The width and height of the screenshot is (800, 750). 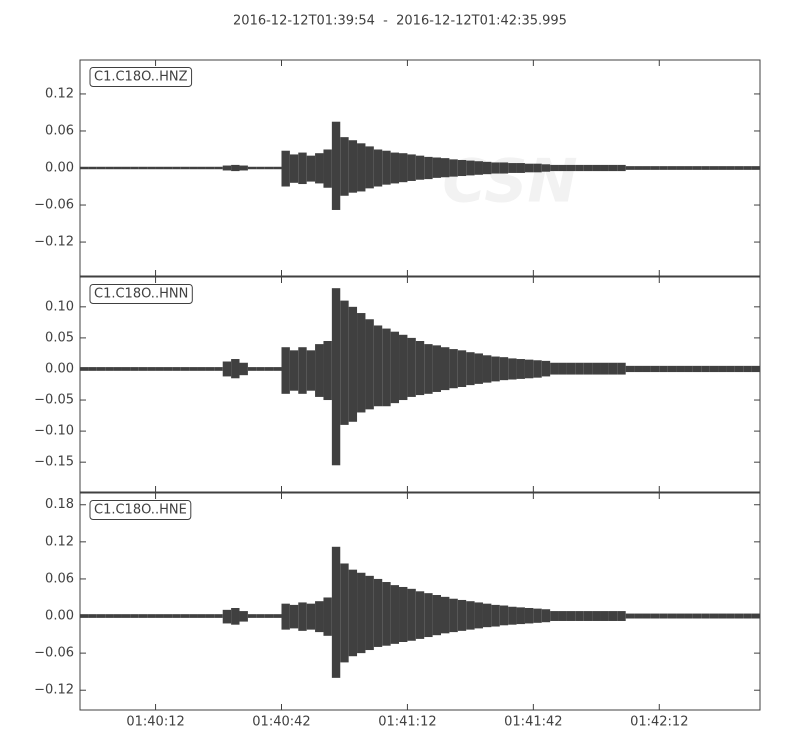 What do you see at coordinates (54, 242) in the screenshot?
I see `y-tick-label: −0.12` at bounding box center [54, 242].